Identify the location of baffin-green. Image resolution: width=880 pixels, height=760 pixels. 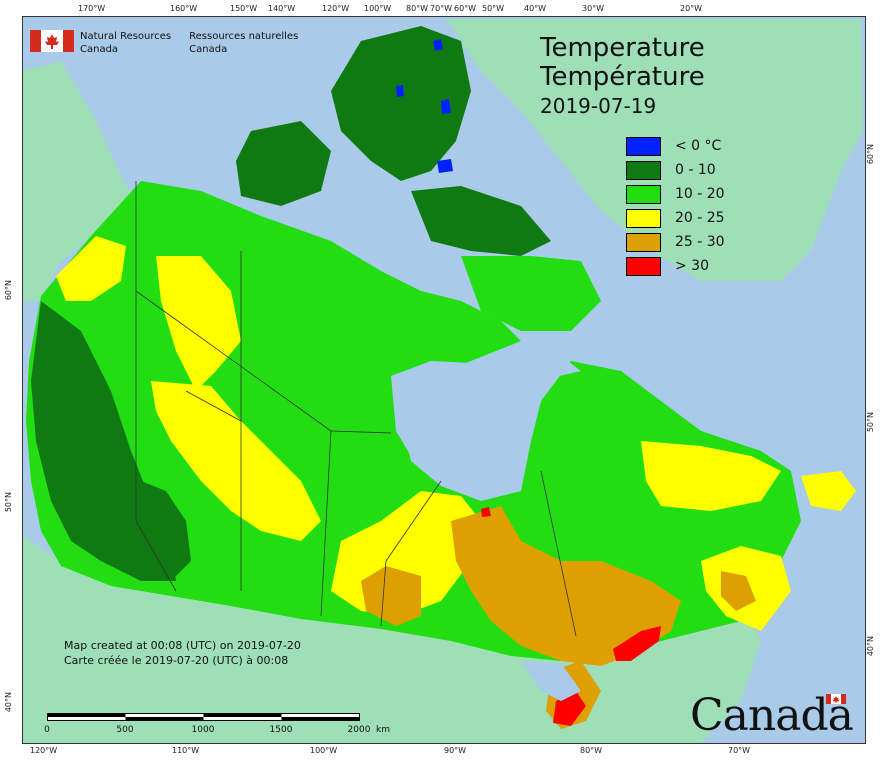
(531, 293).